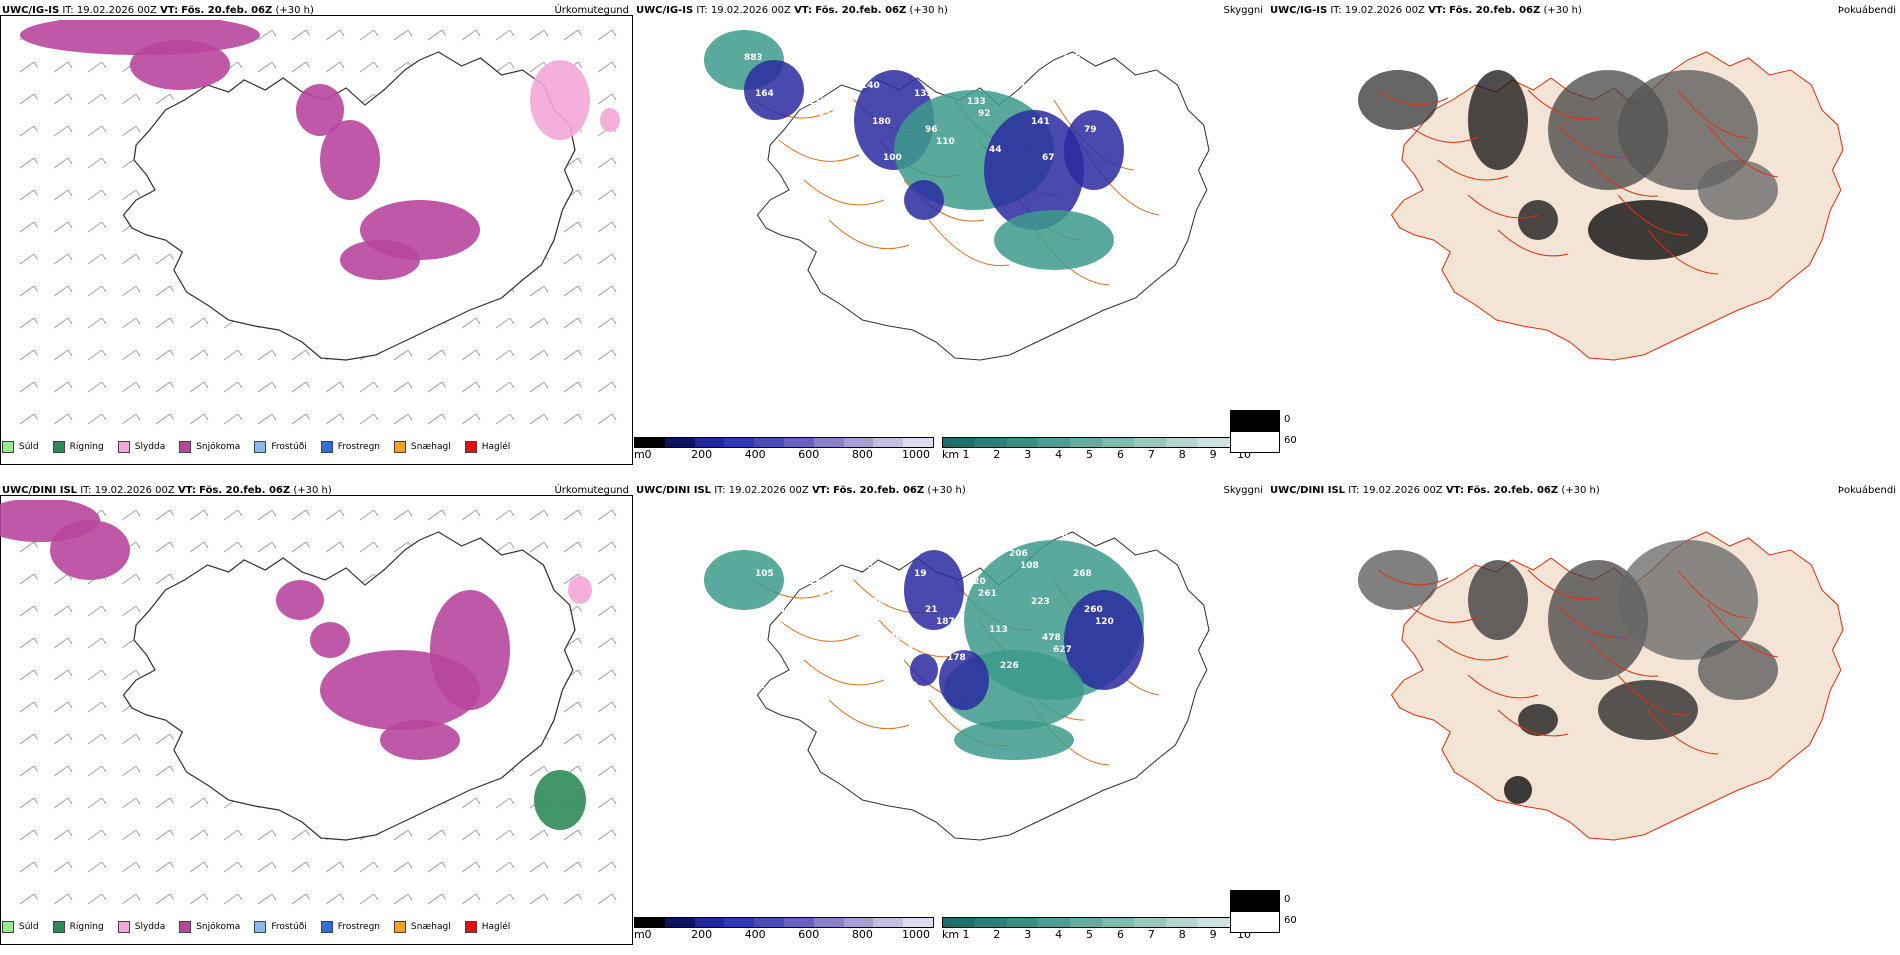 The height and width of the screenshot is (955, 1900). Describe the element at coordinates (1601, 686) in the screenshot. I see `fog-index-map` at that location.